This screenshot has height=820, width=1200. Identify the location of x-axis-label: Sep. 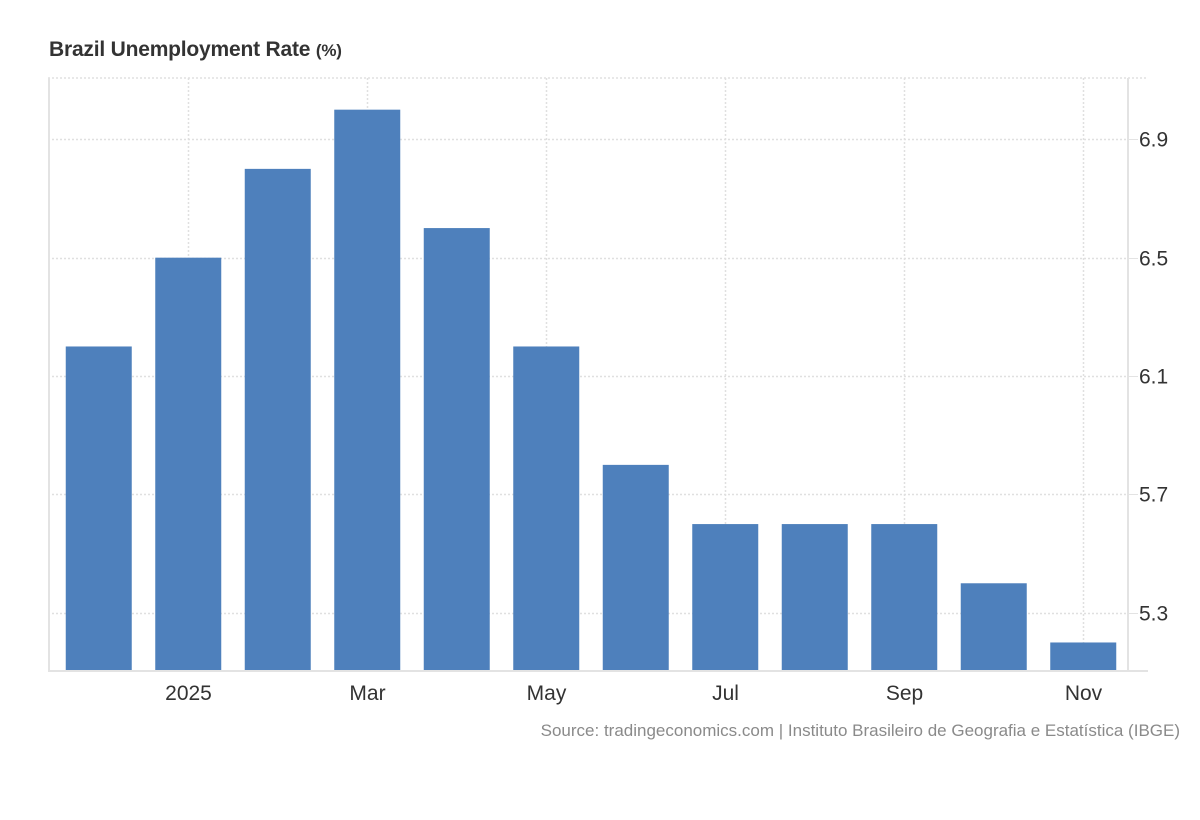
(904, 693).